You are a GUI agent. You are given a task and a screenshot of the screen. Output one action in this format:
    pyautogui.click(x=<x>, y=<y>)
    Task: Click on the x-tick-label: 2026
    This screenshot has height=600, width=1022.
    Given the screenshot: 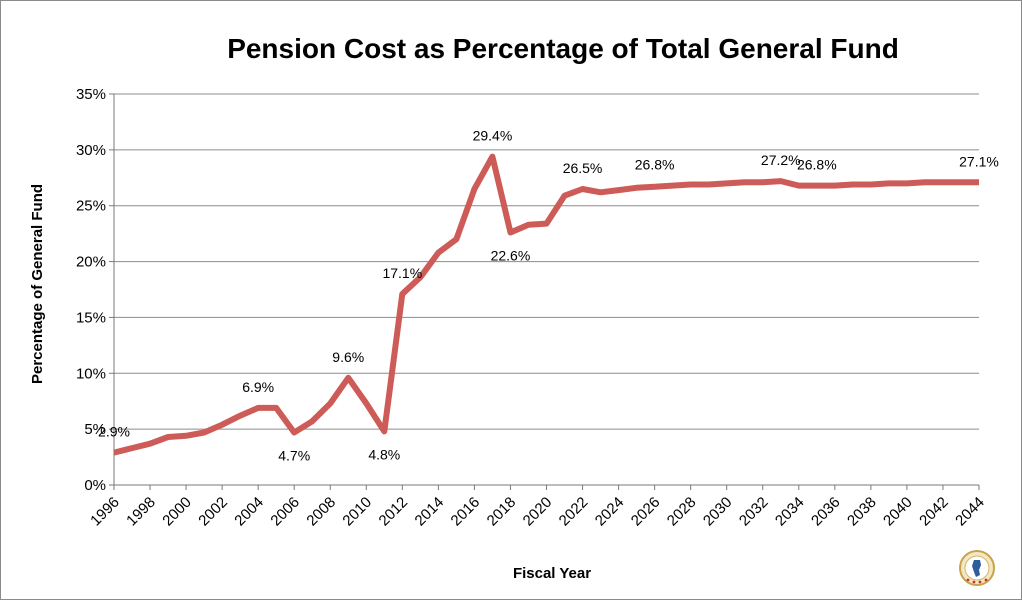 What is the action you would take?
    pyautogui.click(x=646, y=512)
    